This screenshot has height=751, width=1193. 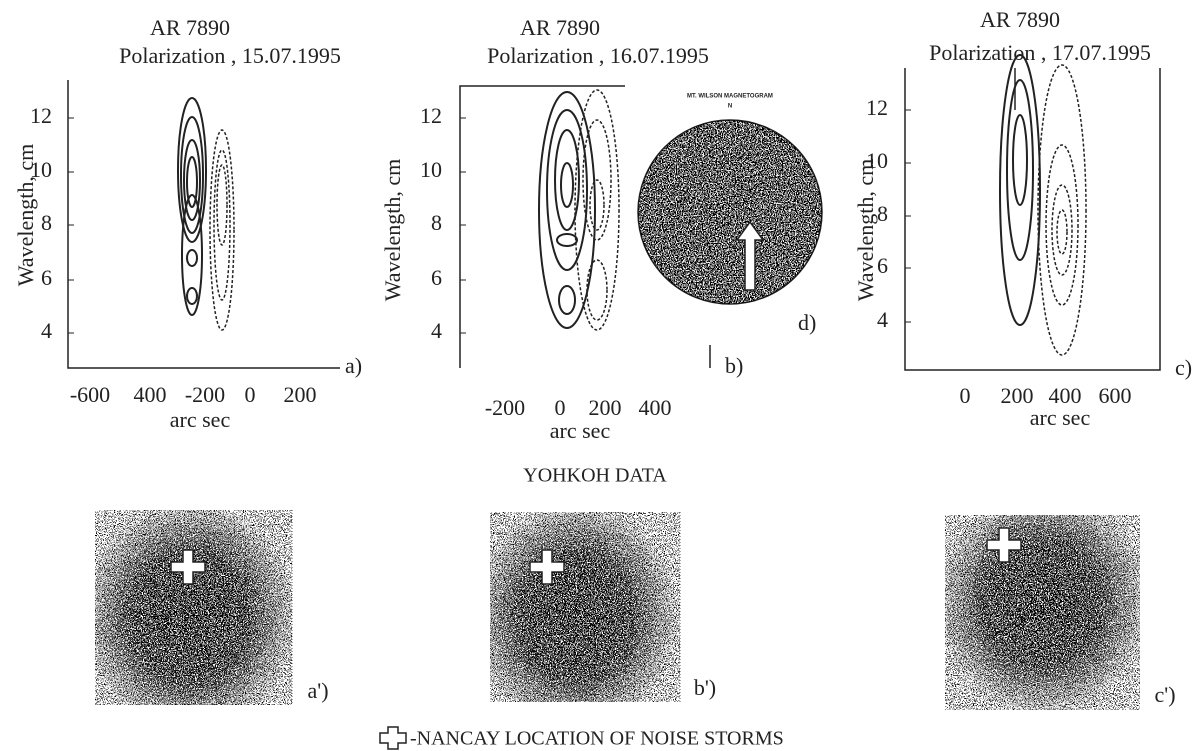 What do you see at coordinates (393, 738) in the screenshot?
I see `legend-icon` at bounding box center [393, 738].